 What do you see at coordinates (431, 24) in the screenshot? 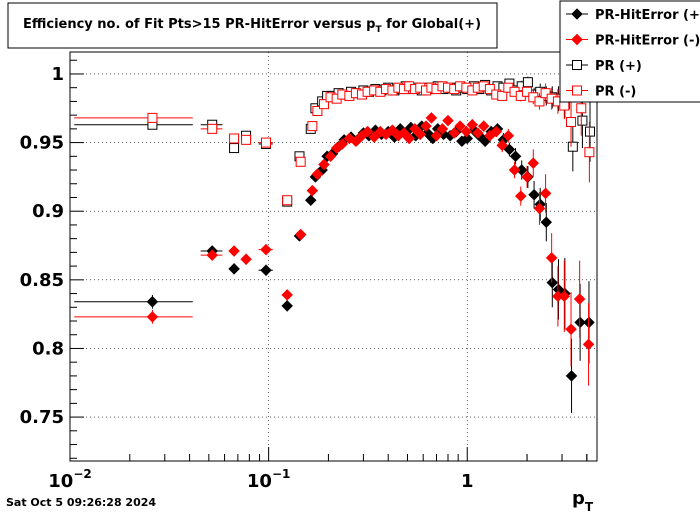
I see `chart-title-end: for Global(+)` at bounding box center [431, 24].